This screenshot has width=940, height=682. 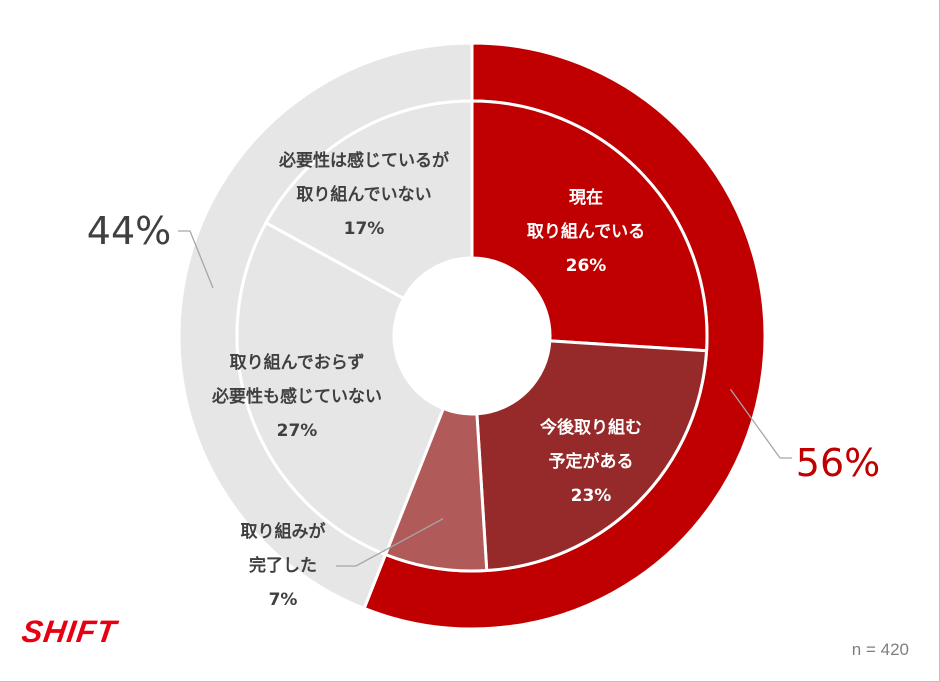 I want to click on sample-size-label: n = 420, so click(x=880, y=649).